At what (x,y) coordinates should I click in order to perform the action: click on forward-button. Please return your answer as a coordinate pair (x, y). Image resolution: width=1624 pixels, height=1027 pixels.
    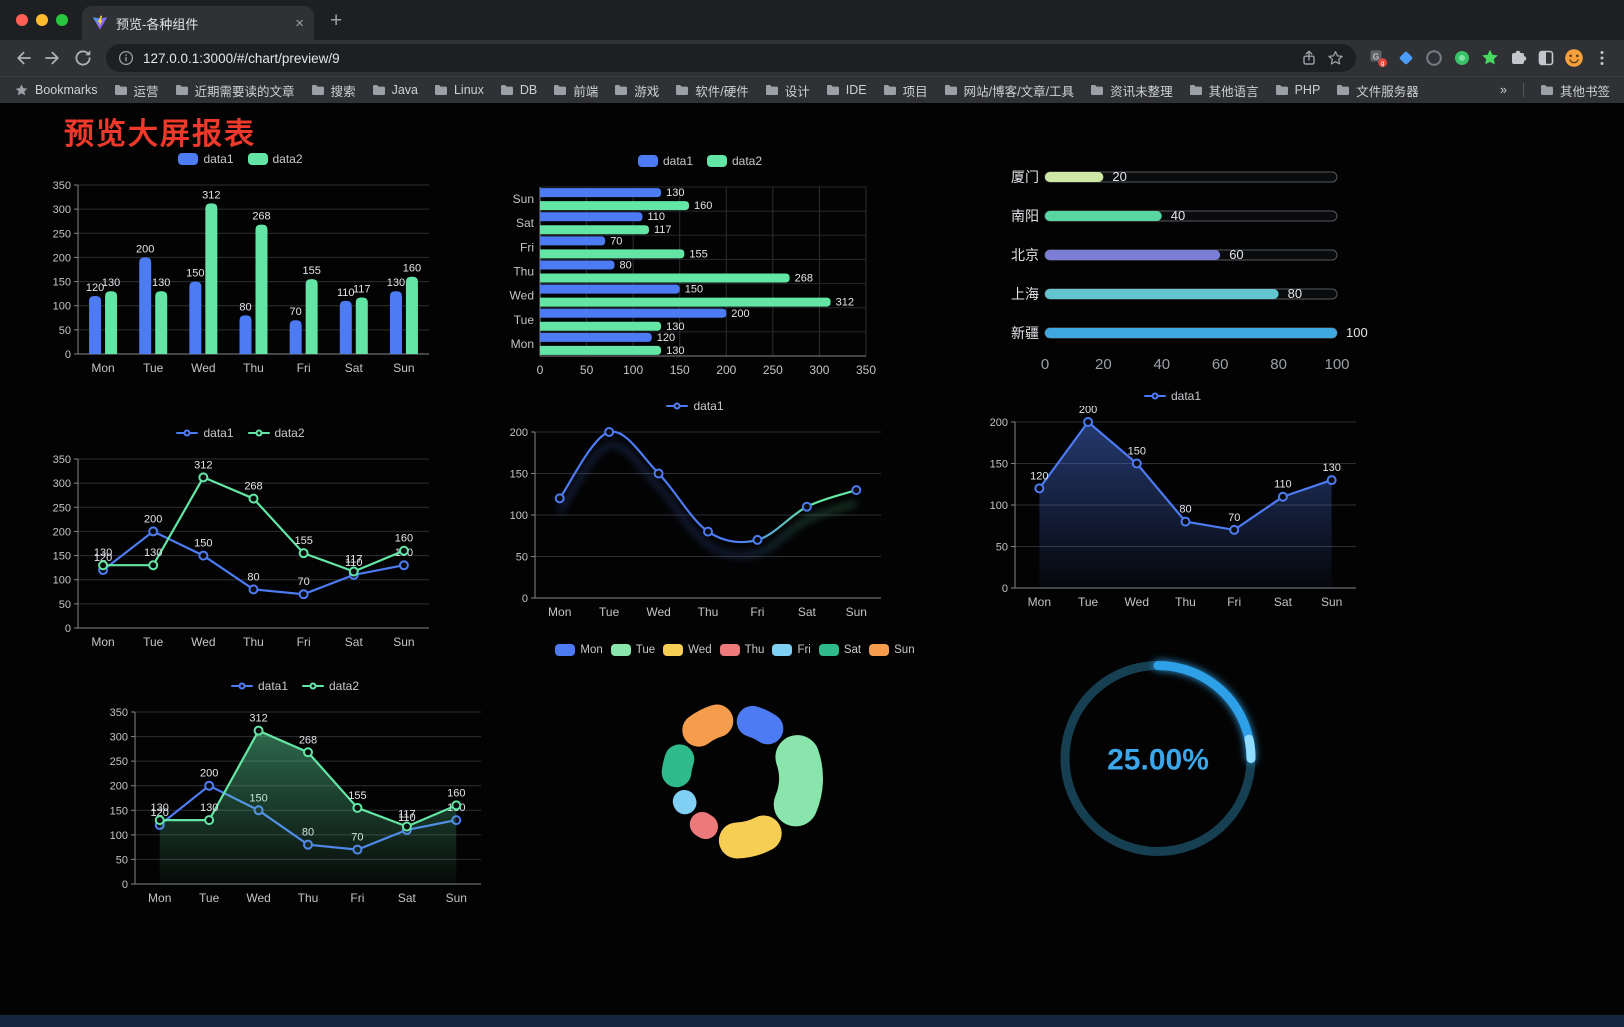
    Looking at the image, I should click on (53, 58).